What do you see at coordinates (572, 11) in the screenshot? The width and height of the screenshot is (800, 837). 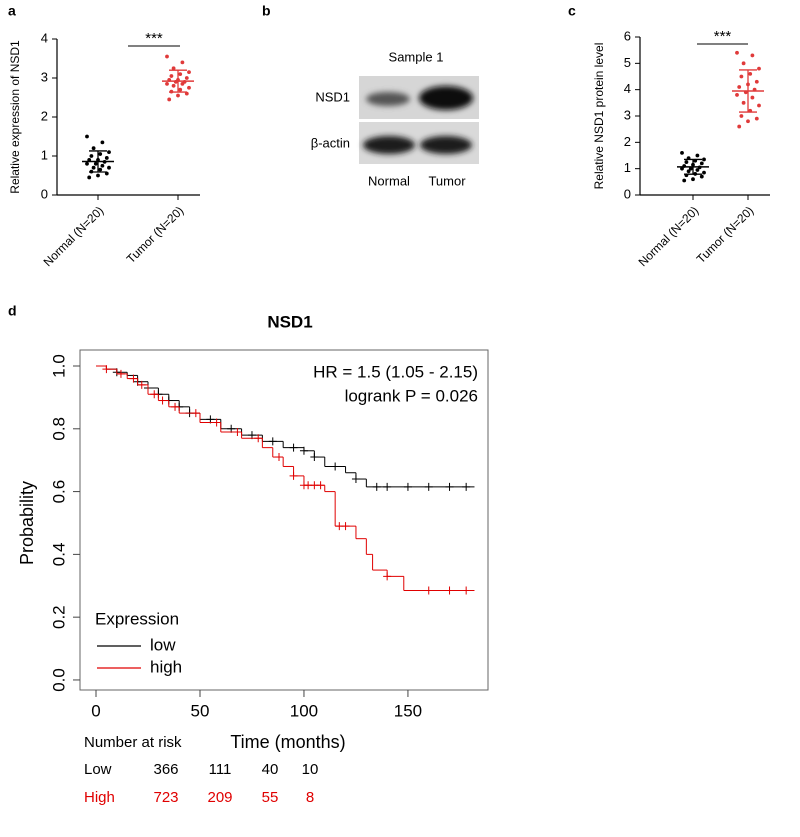 I see `panel-label: c` at bounding box center [572, 11].